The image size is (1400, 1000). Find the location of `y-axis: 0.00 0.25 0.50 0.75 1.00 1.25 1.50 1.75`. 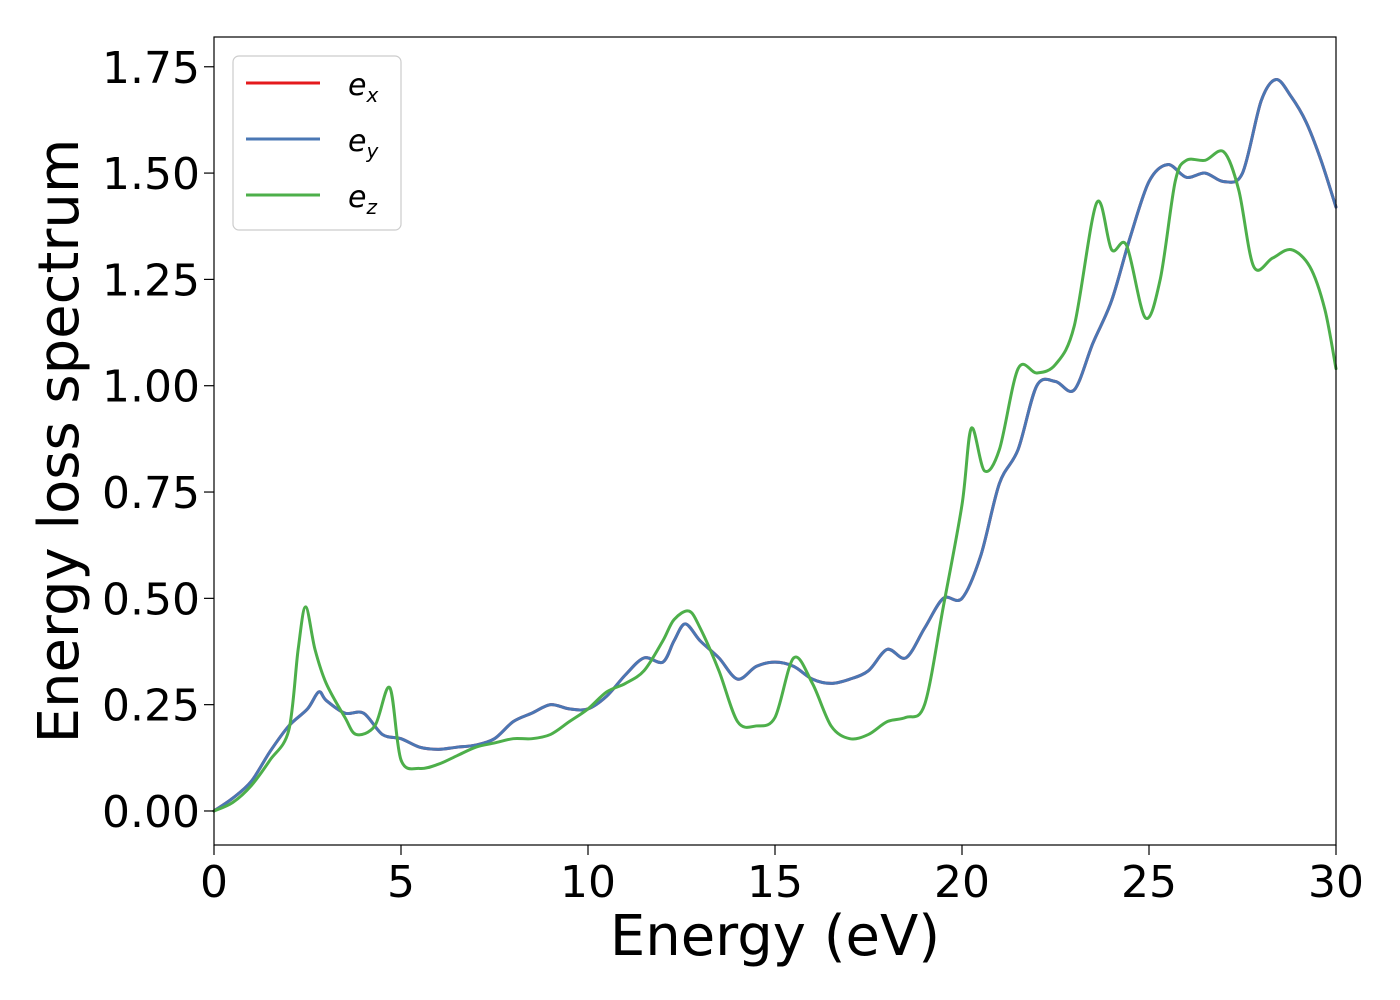

y-axis: 0.00 0.25 0.50 0.75 1.00 1.25 1.50 1.75 is located at coordinates (158, 440).